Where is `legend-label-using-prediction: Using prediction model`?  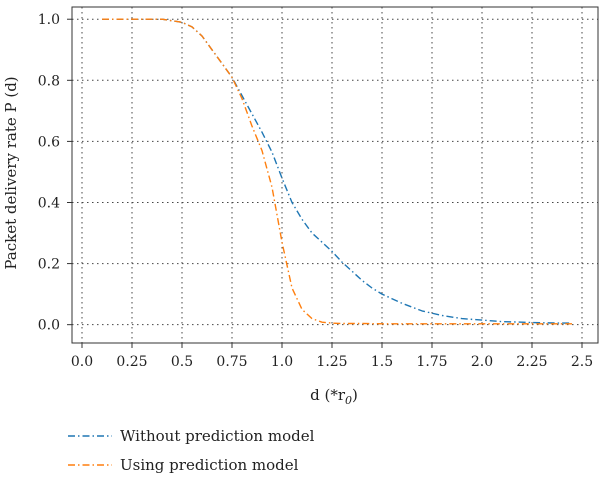
legend-label-using-prediction: Using prediction model is located at coordinates (209, 465).